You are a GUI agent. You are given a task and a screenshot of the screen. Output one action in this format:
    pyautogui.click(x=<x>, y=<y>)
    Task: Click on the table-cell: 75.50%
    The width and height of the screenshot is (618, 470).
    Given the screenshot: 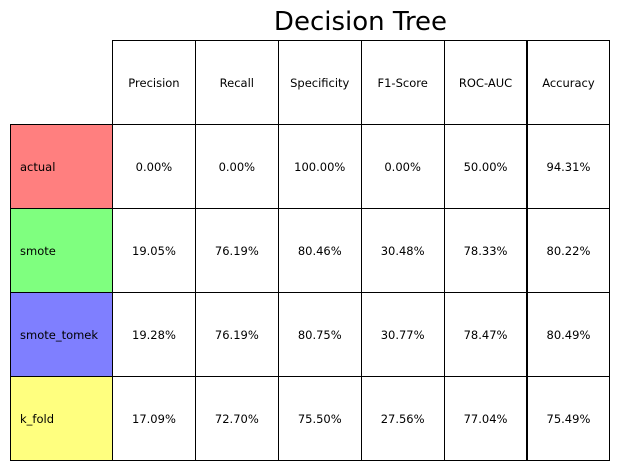 What is the action you would take?
    pyautogui.click(x=319, y=418)
    